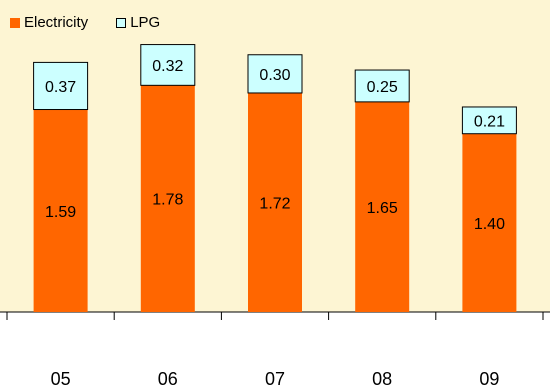 The height and width of the screenshot is (390, 550). Describe the element at coordinates (15, 22) in the screenshot. I see `electricity-swatch-icon` at that location.